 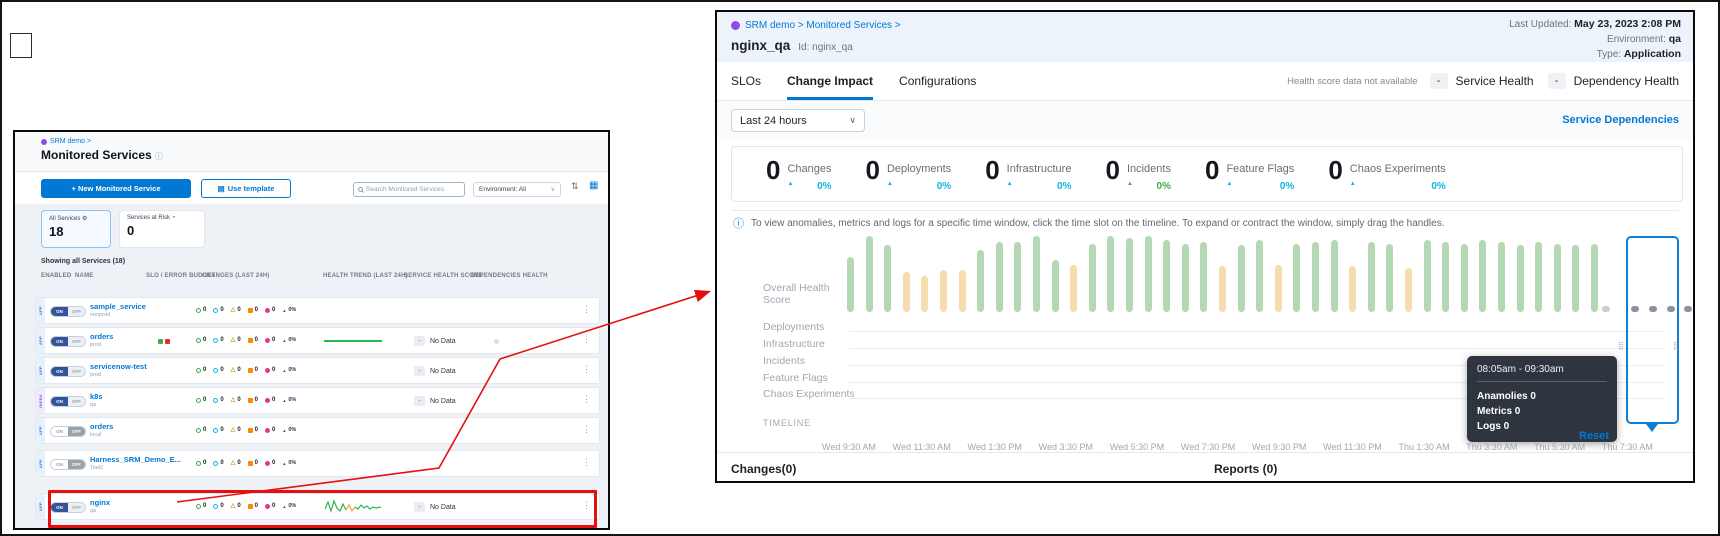 What do you see at coordinates (1246, 469) in the screenshot?
I see `reports-tab: Reports (0)` at bounding box center [1246, 469].